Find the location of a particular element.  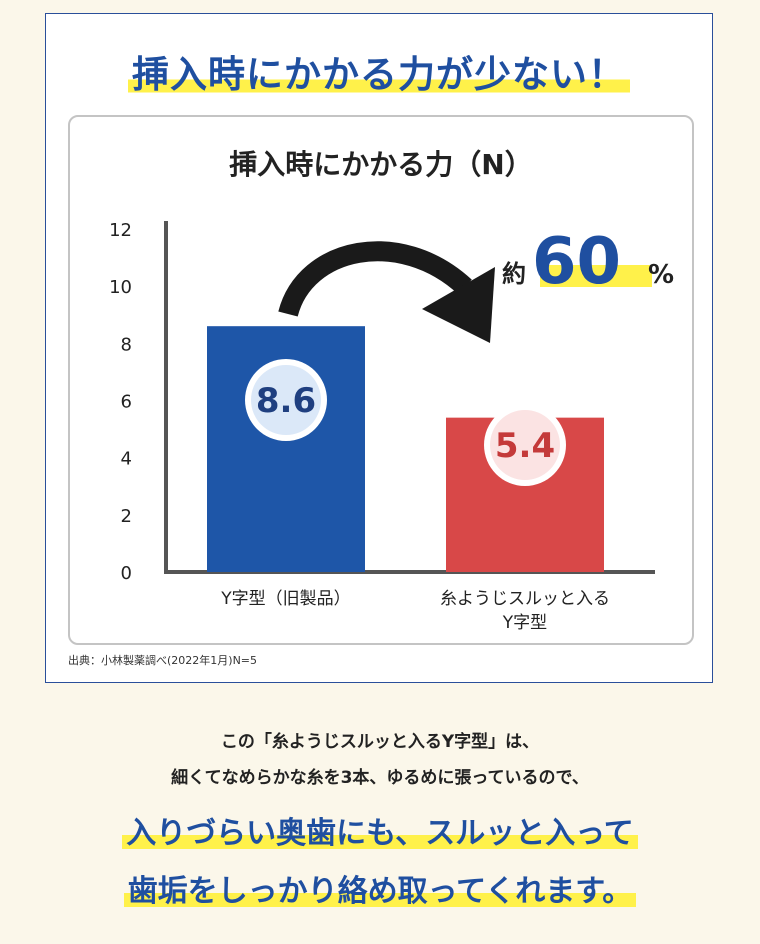

y-tick-label: 8 is located at coordinates (126, 344).